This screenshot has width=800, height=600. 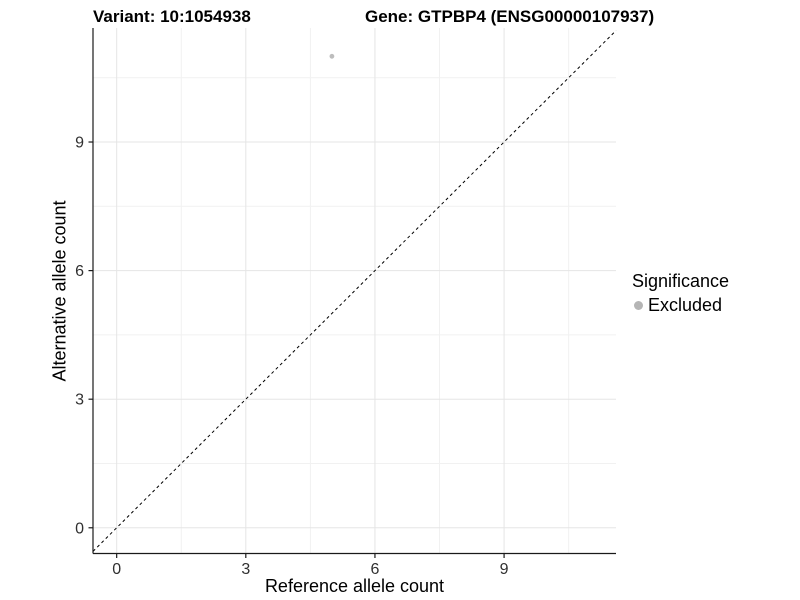 What do you see at coordinates (79, 143) in the screenshot?
I see `y-tick-label: 9` at bounding box center [79, 143].